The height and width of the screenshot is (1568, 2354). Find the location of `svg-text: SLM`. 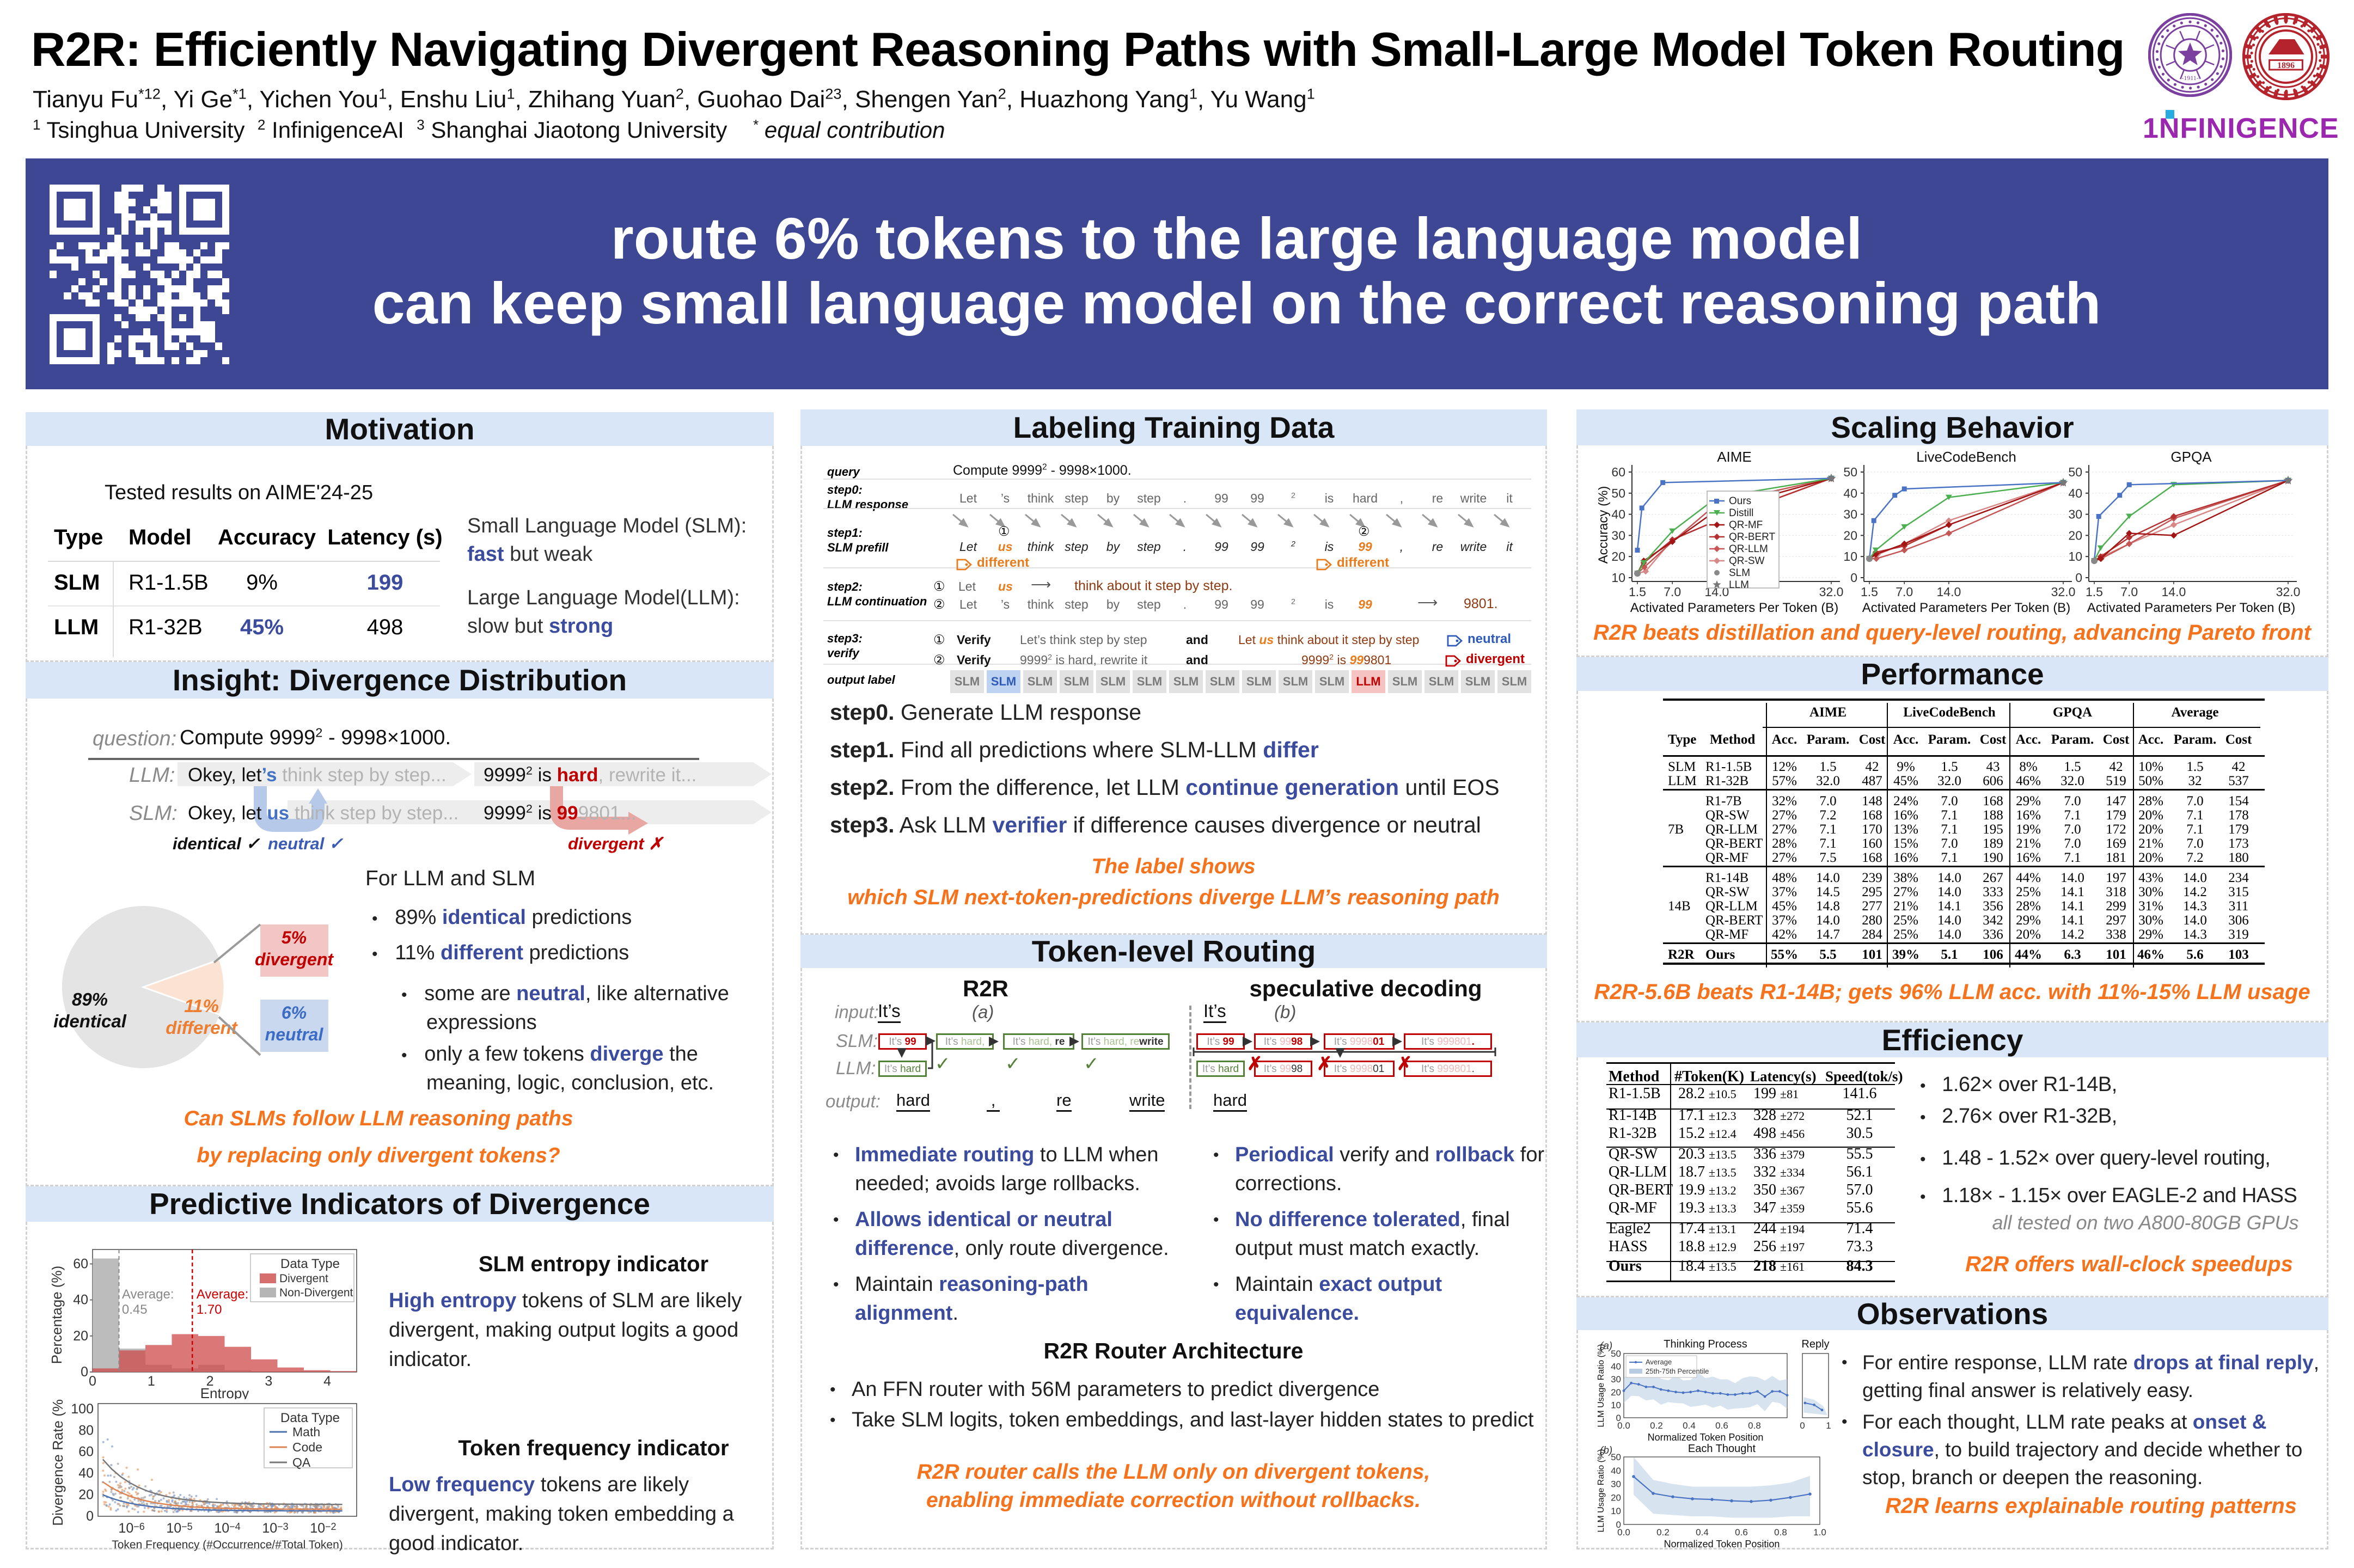

svg-text: SLM is located at coordinates (1739, 573).